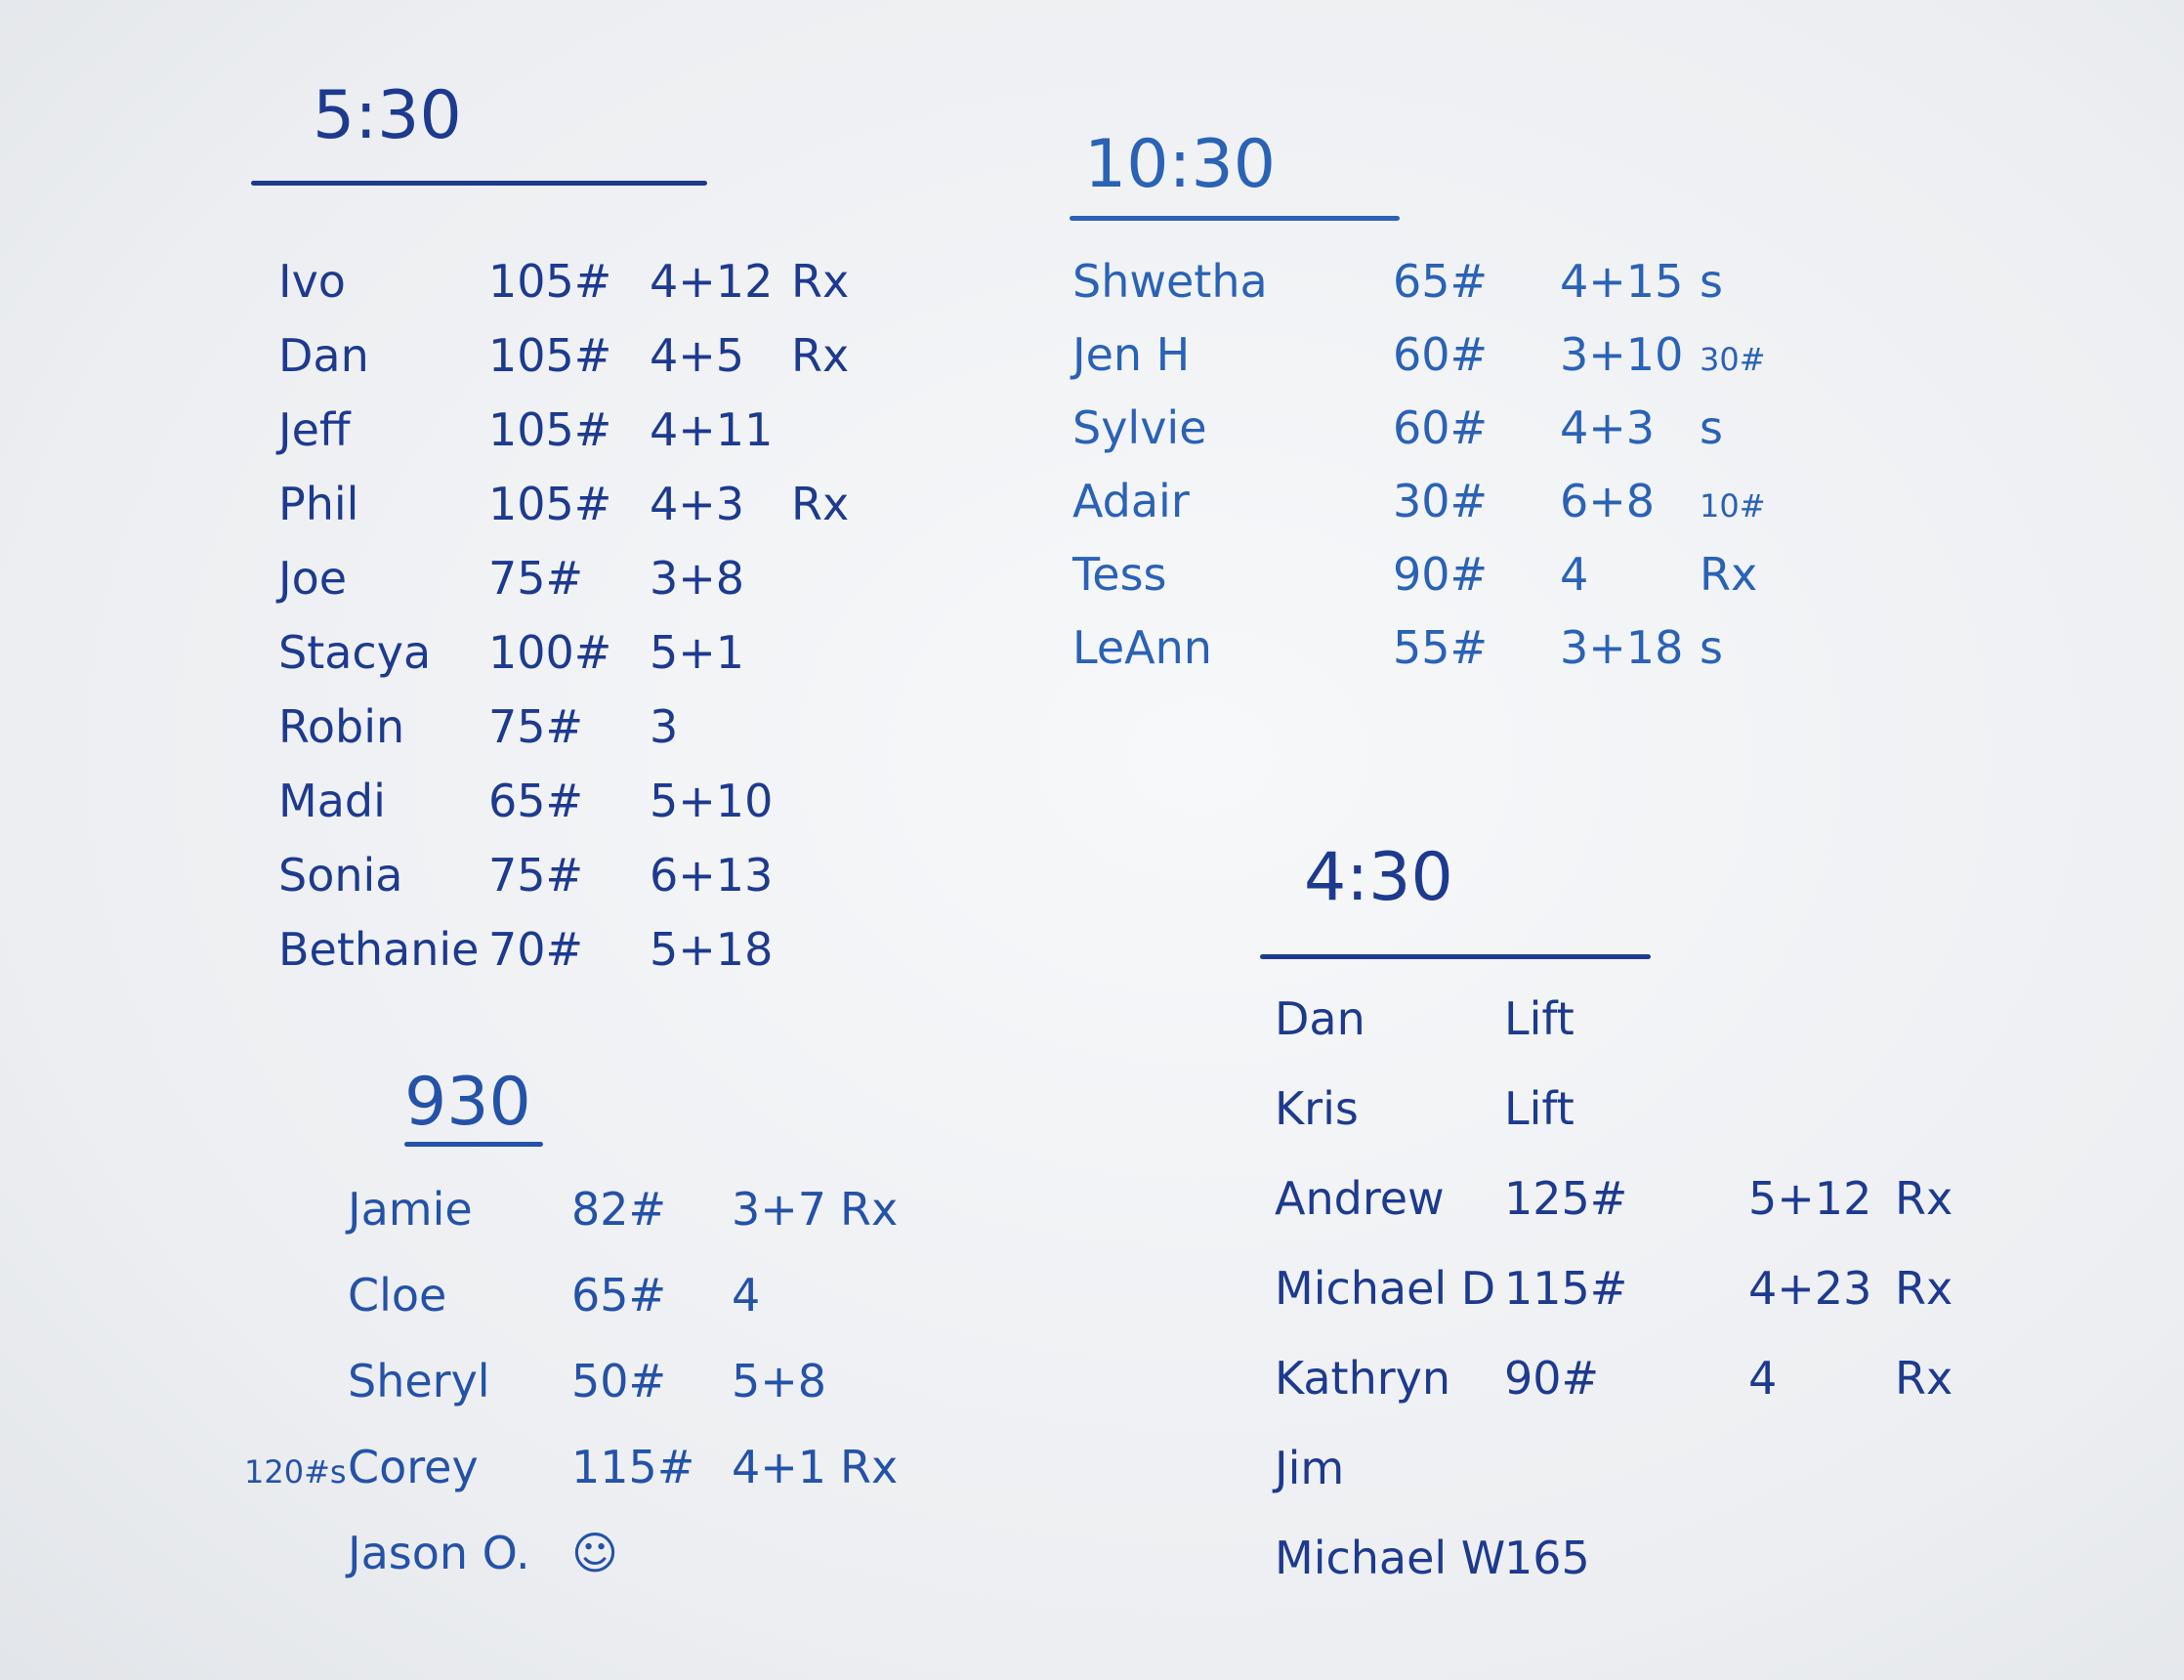  What do you see at coordinates (1317, 1108) in the screenshot?
I see `athlete-name: Kris` at bounding box center [1317, 1108].